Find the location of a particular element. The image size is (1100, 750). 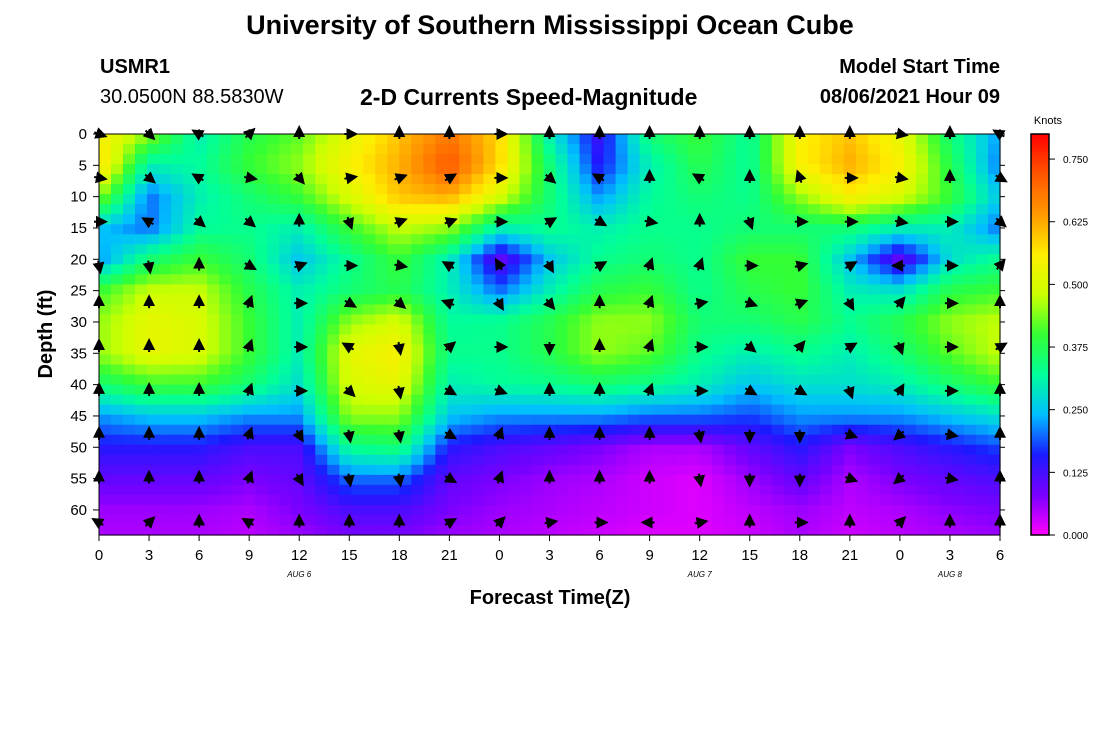

y-tick-label: 35 is located at coordinates (78, 353).